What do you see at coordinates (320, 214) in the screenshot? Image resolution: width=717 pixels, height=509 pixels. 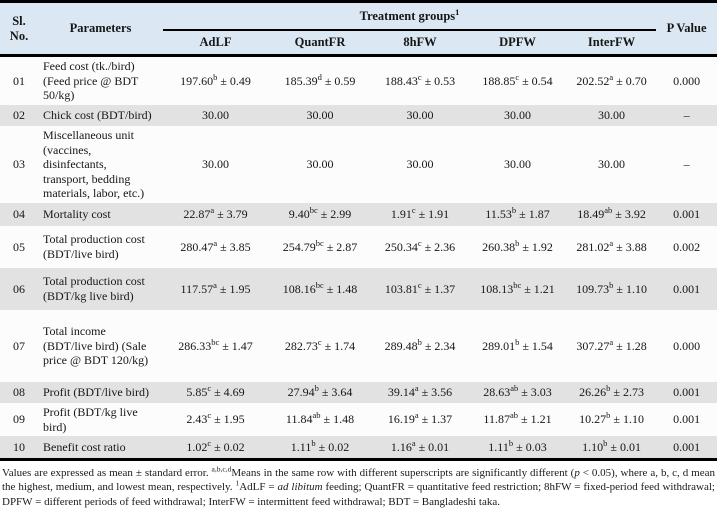 I see `value-cell: 9.40bc ± 2.99` at bounding box center [320, 214].